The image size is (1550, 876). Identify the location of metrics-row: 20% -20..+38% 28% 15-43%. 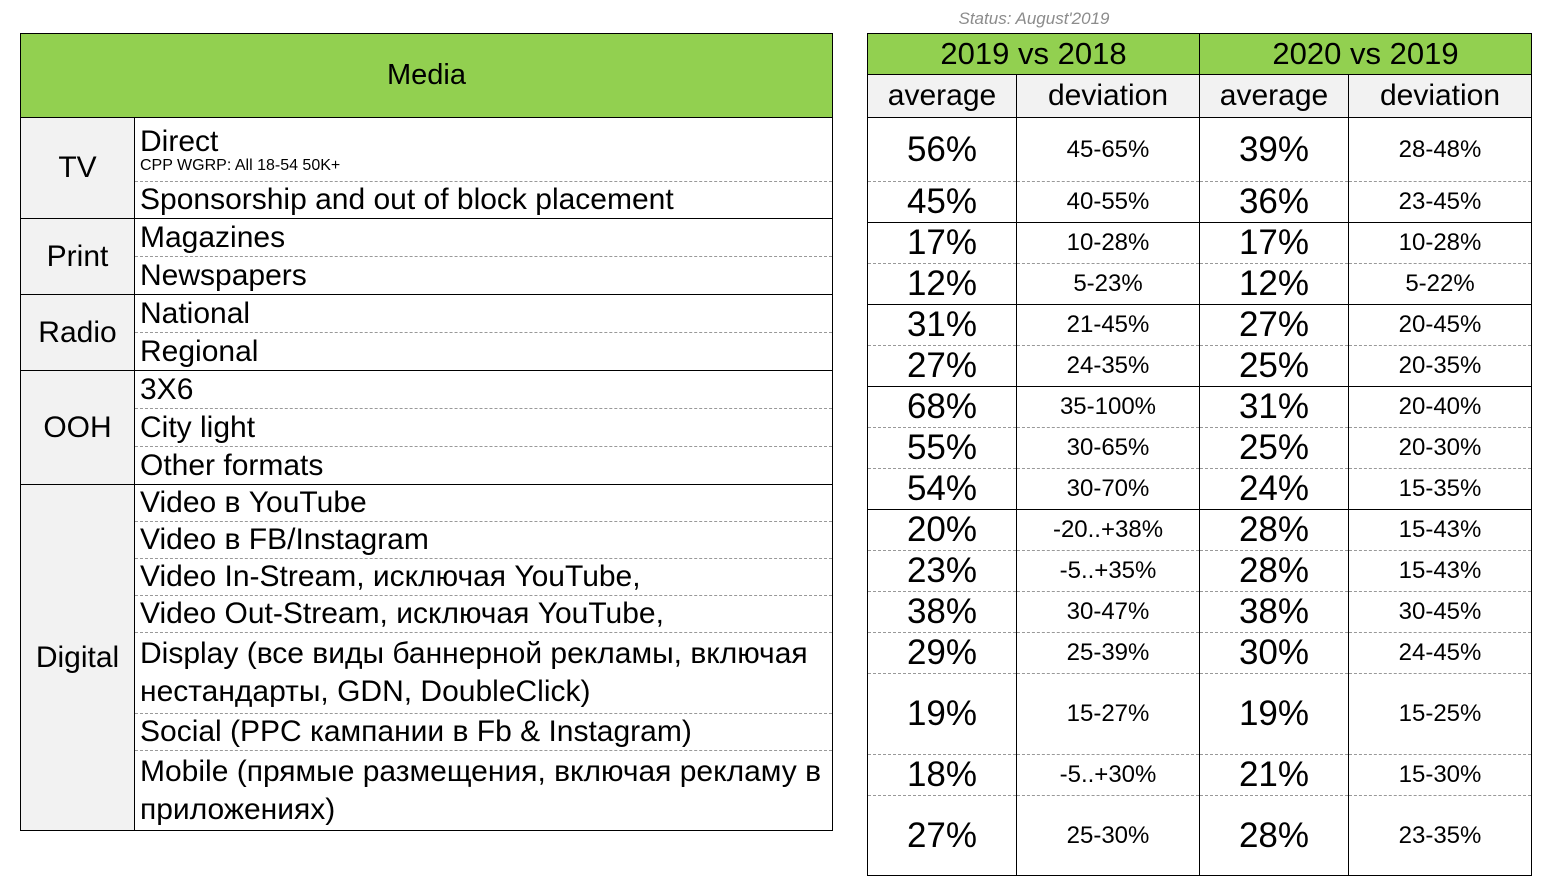
(1199, 530).